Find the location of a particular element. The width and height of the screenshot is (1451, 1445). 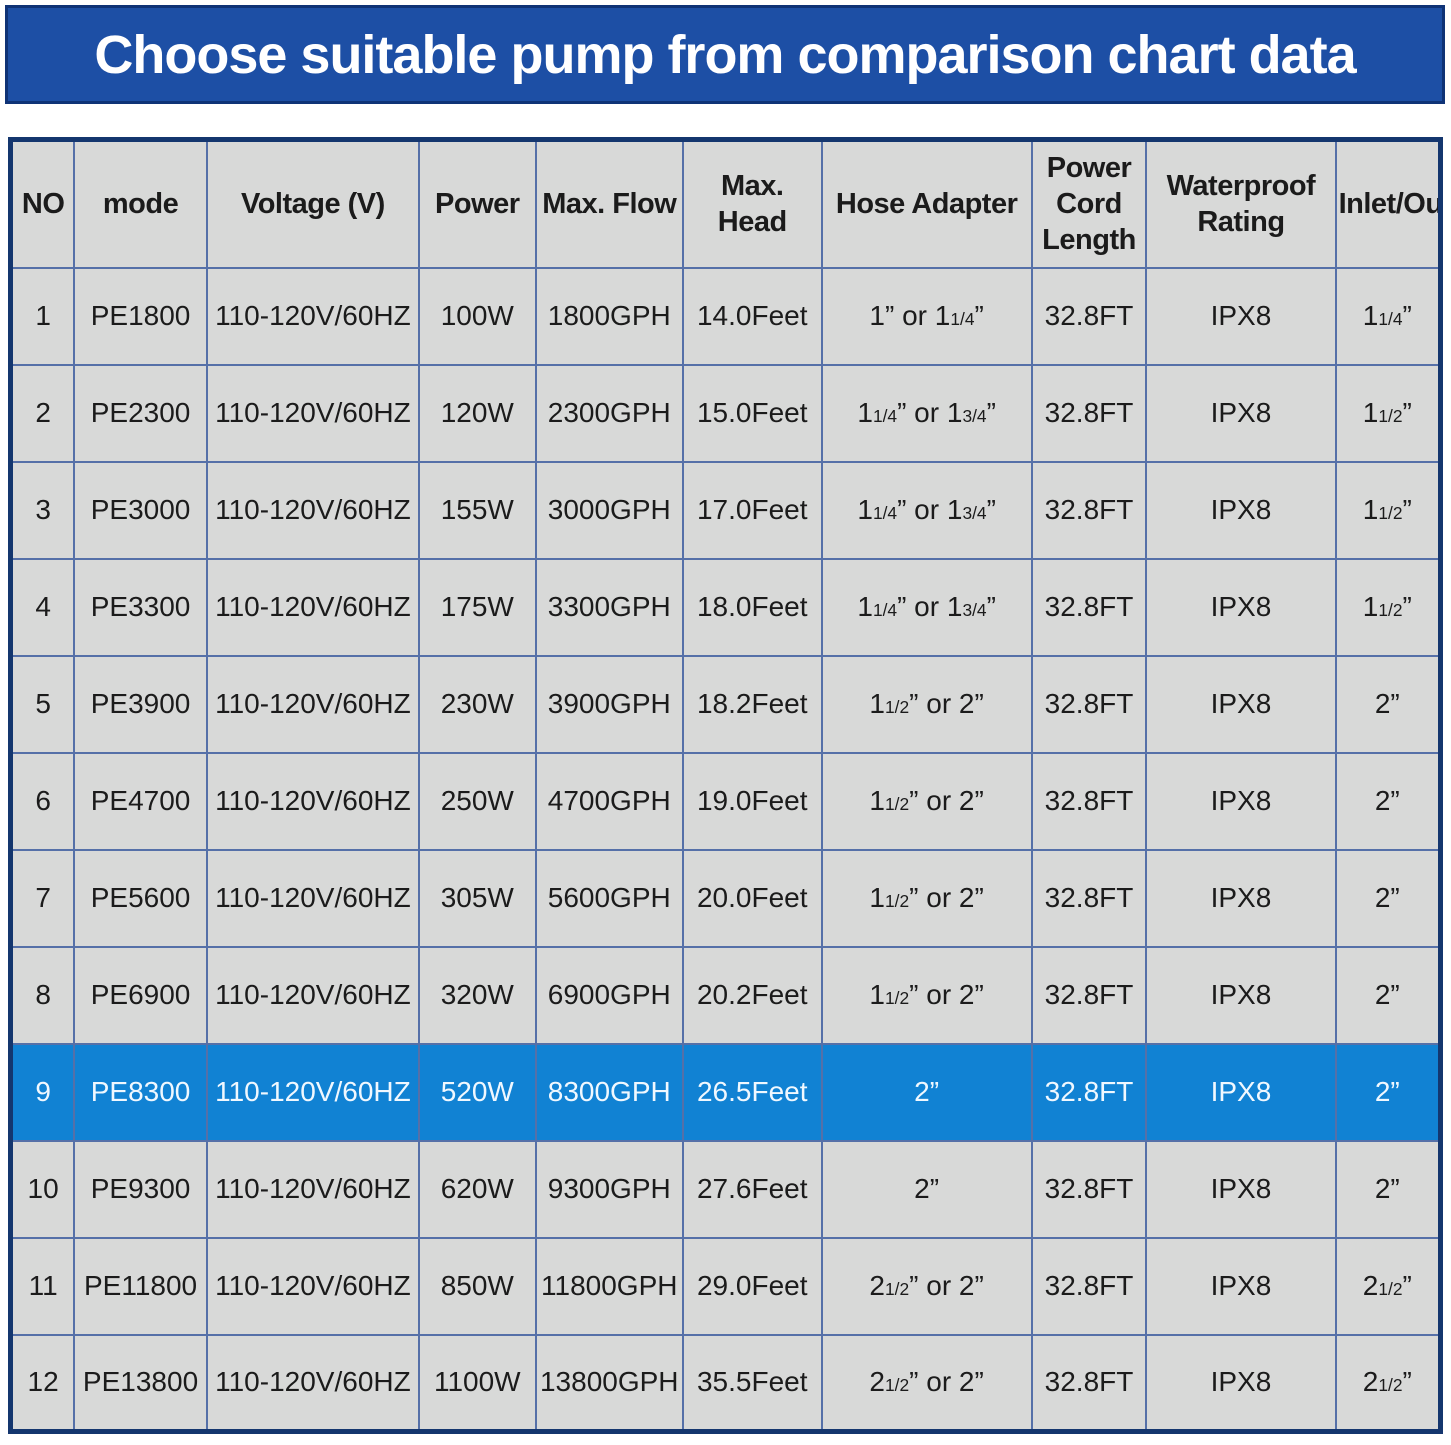

cell-max_flow: 11800GPH is located at coordinates (609, 1286).